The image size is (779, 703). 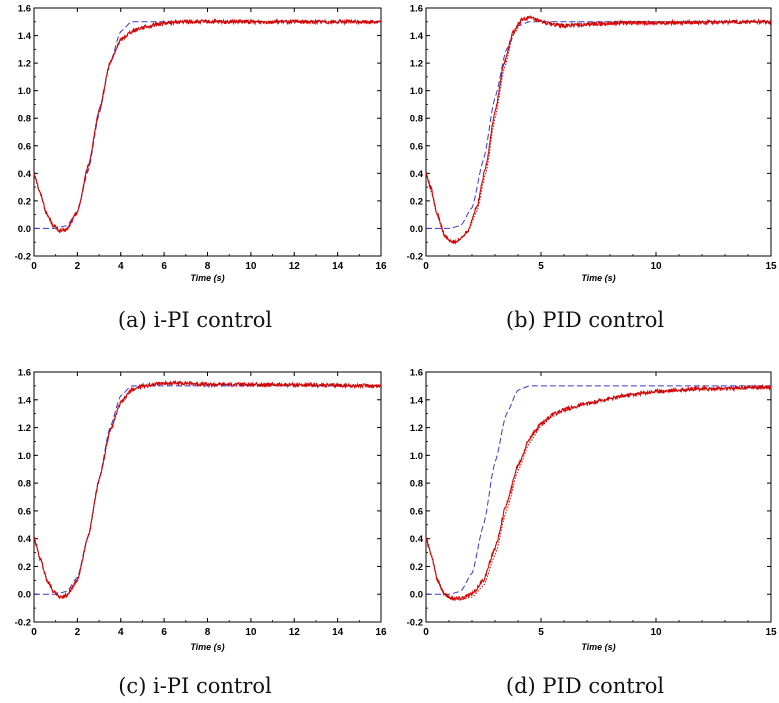 What do you see at coordinates (585, 686) in the screenshot?
I see `caption-d: (d) PID control` at bounding box center [585, 686].